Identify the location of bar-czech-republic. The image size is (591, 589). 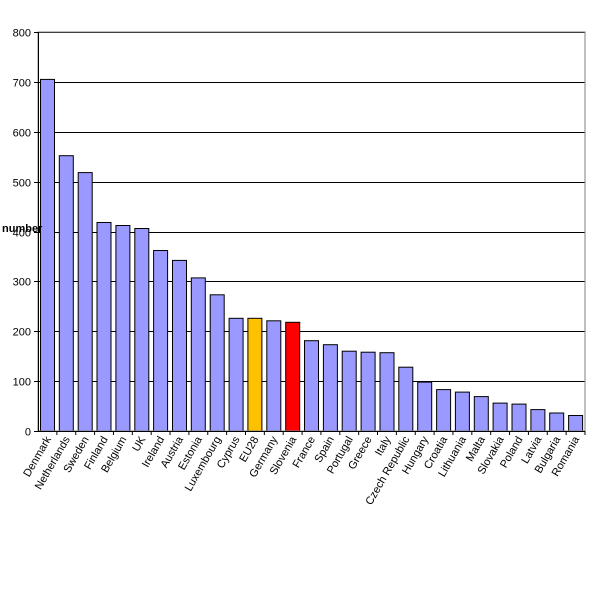
(406, 399).